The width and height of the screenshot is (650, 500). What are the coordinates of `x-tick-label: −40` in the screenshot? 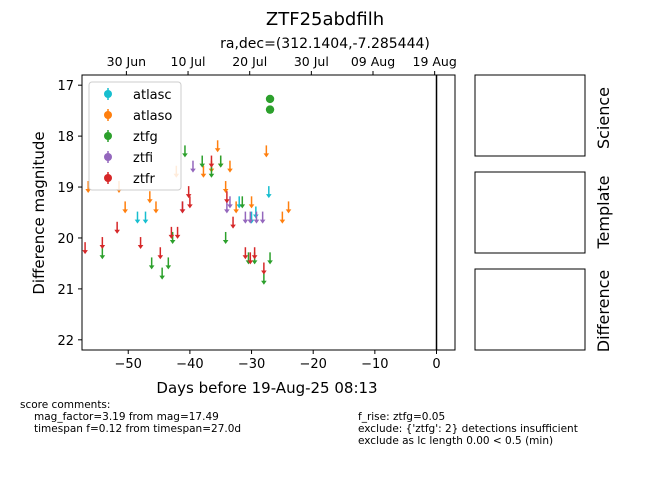 It's located at (189, 364).